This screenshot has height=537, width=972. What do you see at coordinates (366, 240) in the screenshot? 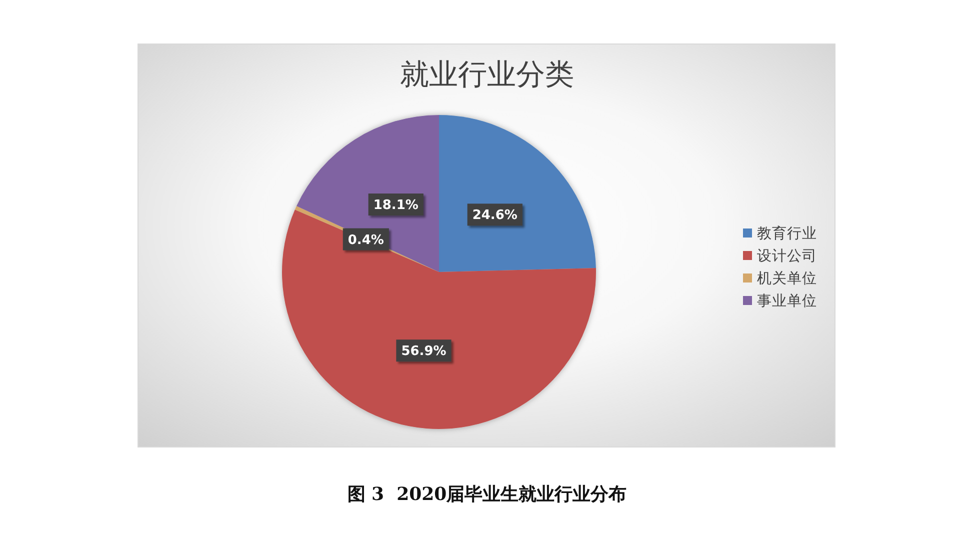
I see `data-label: 0.4%` at bounding box center [366, 240].